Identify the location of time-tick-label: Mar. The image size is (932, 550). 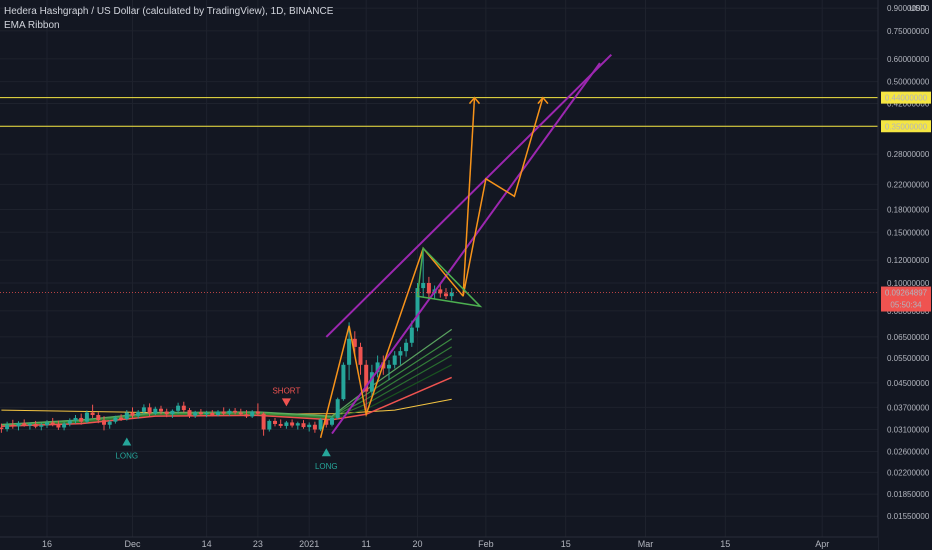
(646, 544).